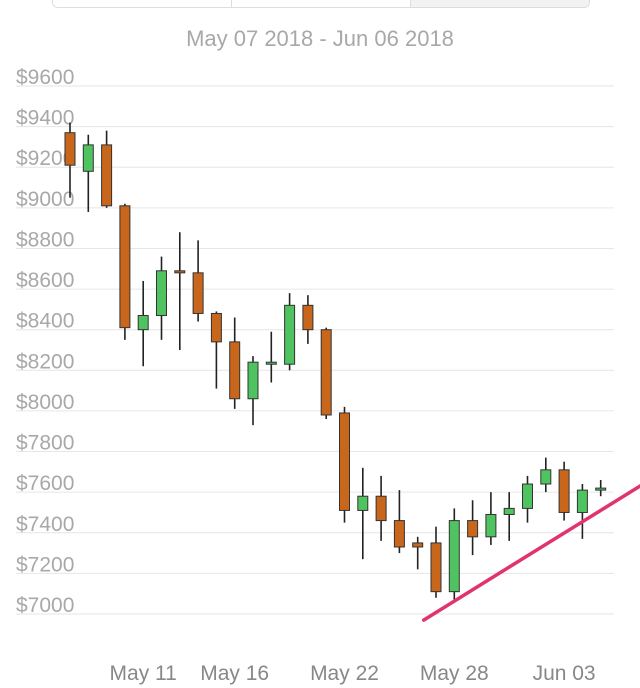 This screenshot has height=688, width=640. I want to click on y-tick-label: $7800, so click(45, 443).